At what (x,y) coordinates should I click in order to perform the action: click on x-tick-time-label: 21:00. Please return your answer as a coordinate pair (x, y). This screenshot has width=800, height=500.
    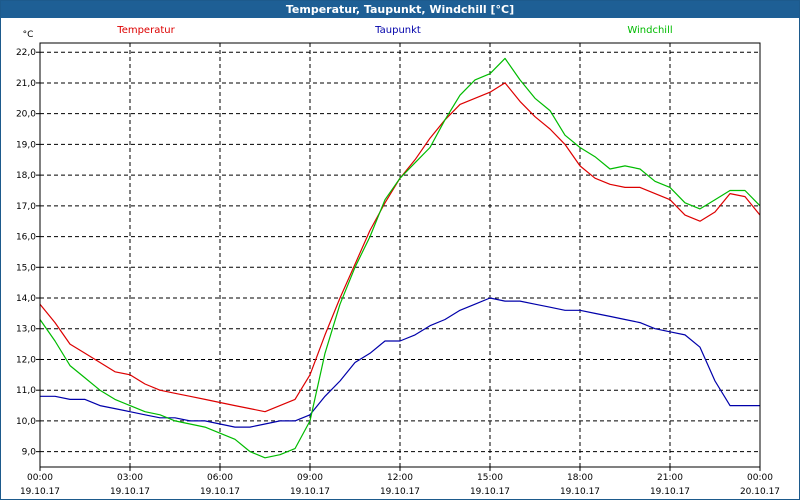
    Looking at the image, I should click on (670, 478).